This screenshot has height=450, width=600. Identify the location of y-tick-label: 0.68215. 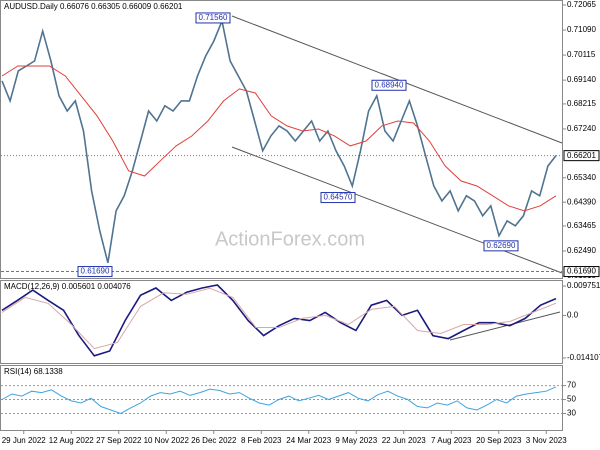
(581, 103).